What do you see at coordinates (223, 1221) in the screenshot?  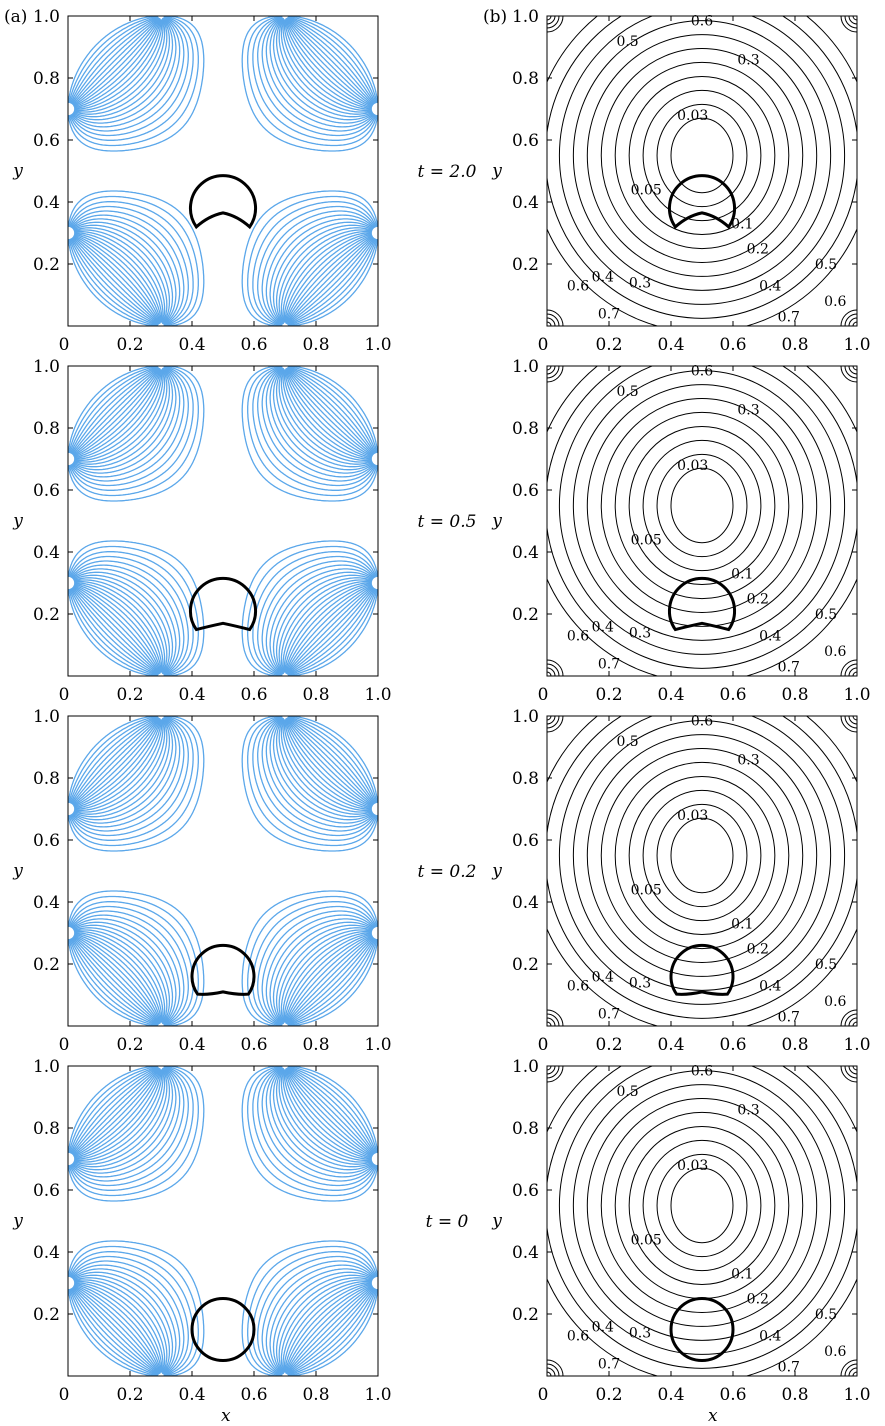 I see `plot-area` at bounding box center [223, 1221].